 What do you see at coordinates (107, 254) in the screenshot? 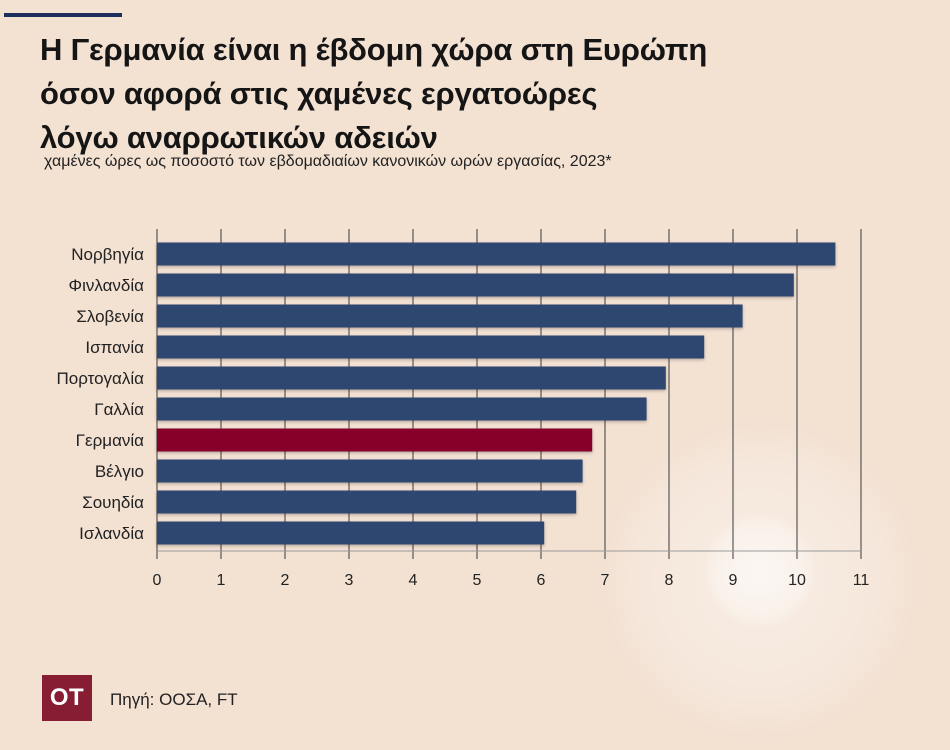
I see `category-label: Νορβηγία` at bounding box center [107, 254].